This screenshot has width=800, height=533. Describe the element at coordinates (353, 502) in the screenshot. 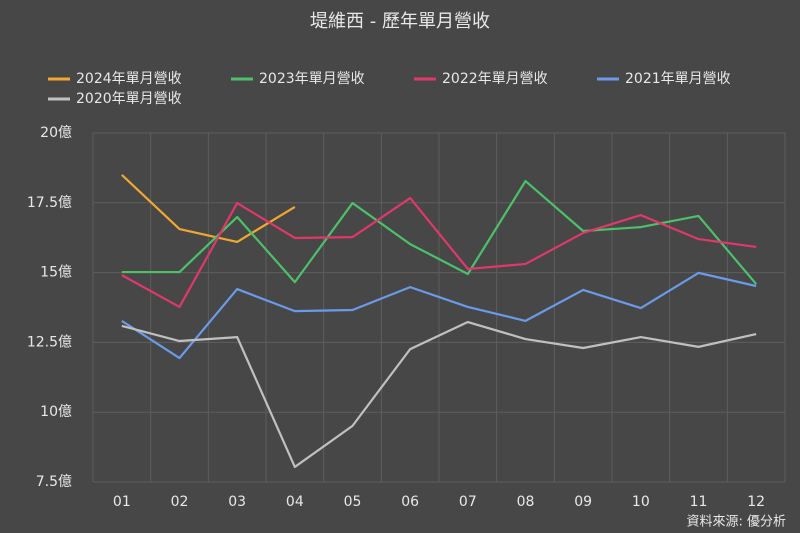

I see `x-tick-label: 05` at that location.